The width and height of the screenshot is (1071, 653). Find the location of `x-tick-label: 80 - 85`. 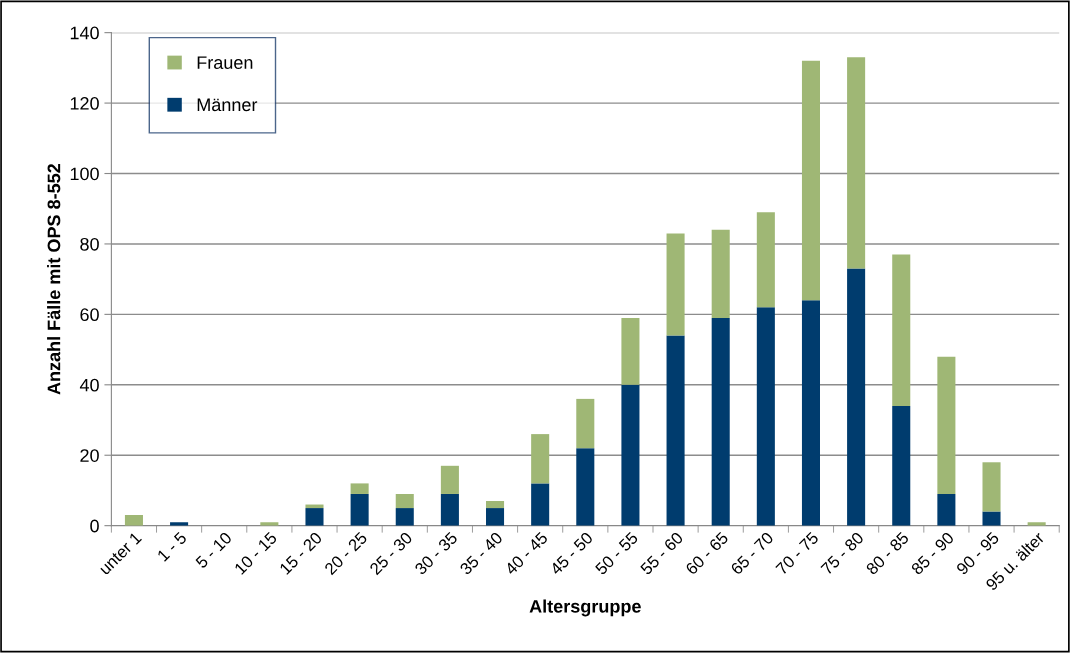

x-tick-label: 80 - 85 is located at coordinates (887, 553).